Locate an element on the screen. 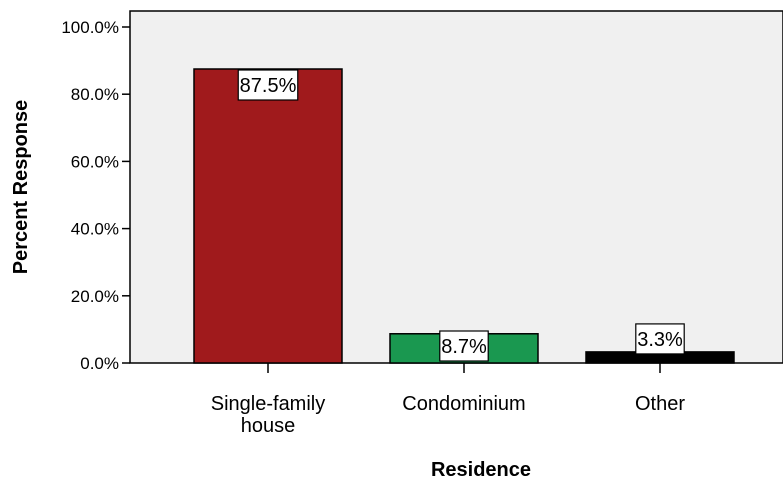 The height and width of the screenshot is (480, 783). x-axis-title: Residence is located at coordinates (481, 469).